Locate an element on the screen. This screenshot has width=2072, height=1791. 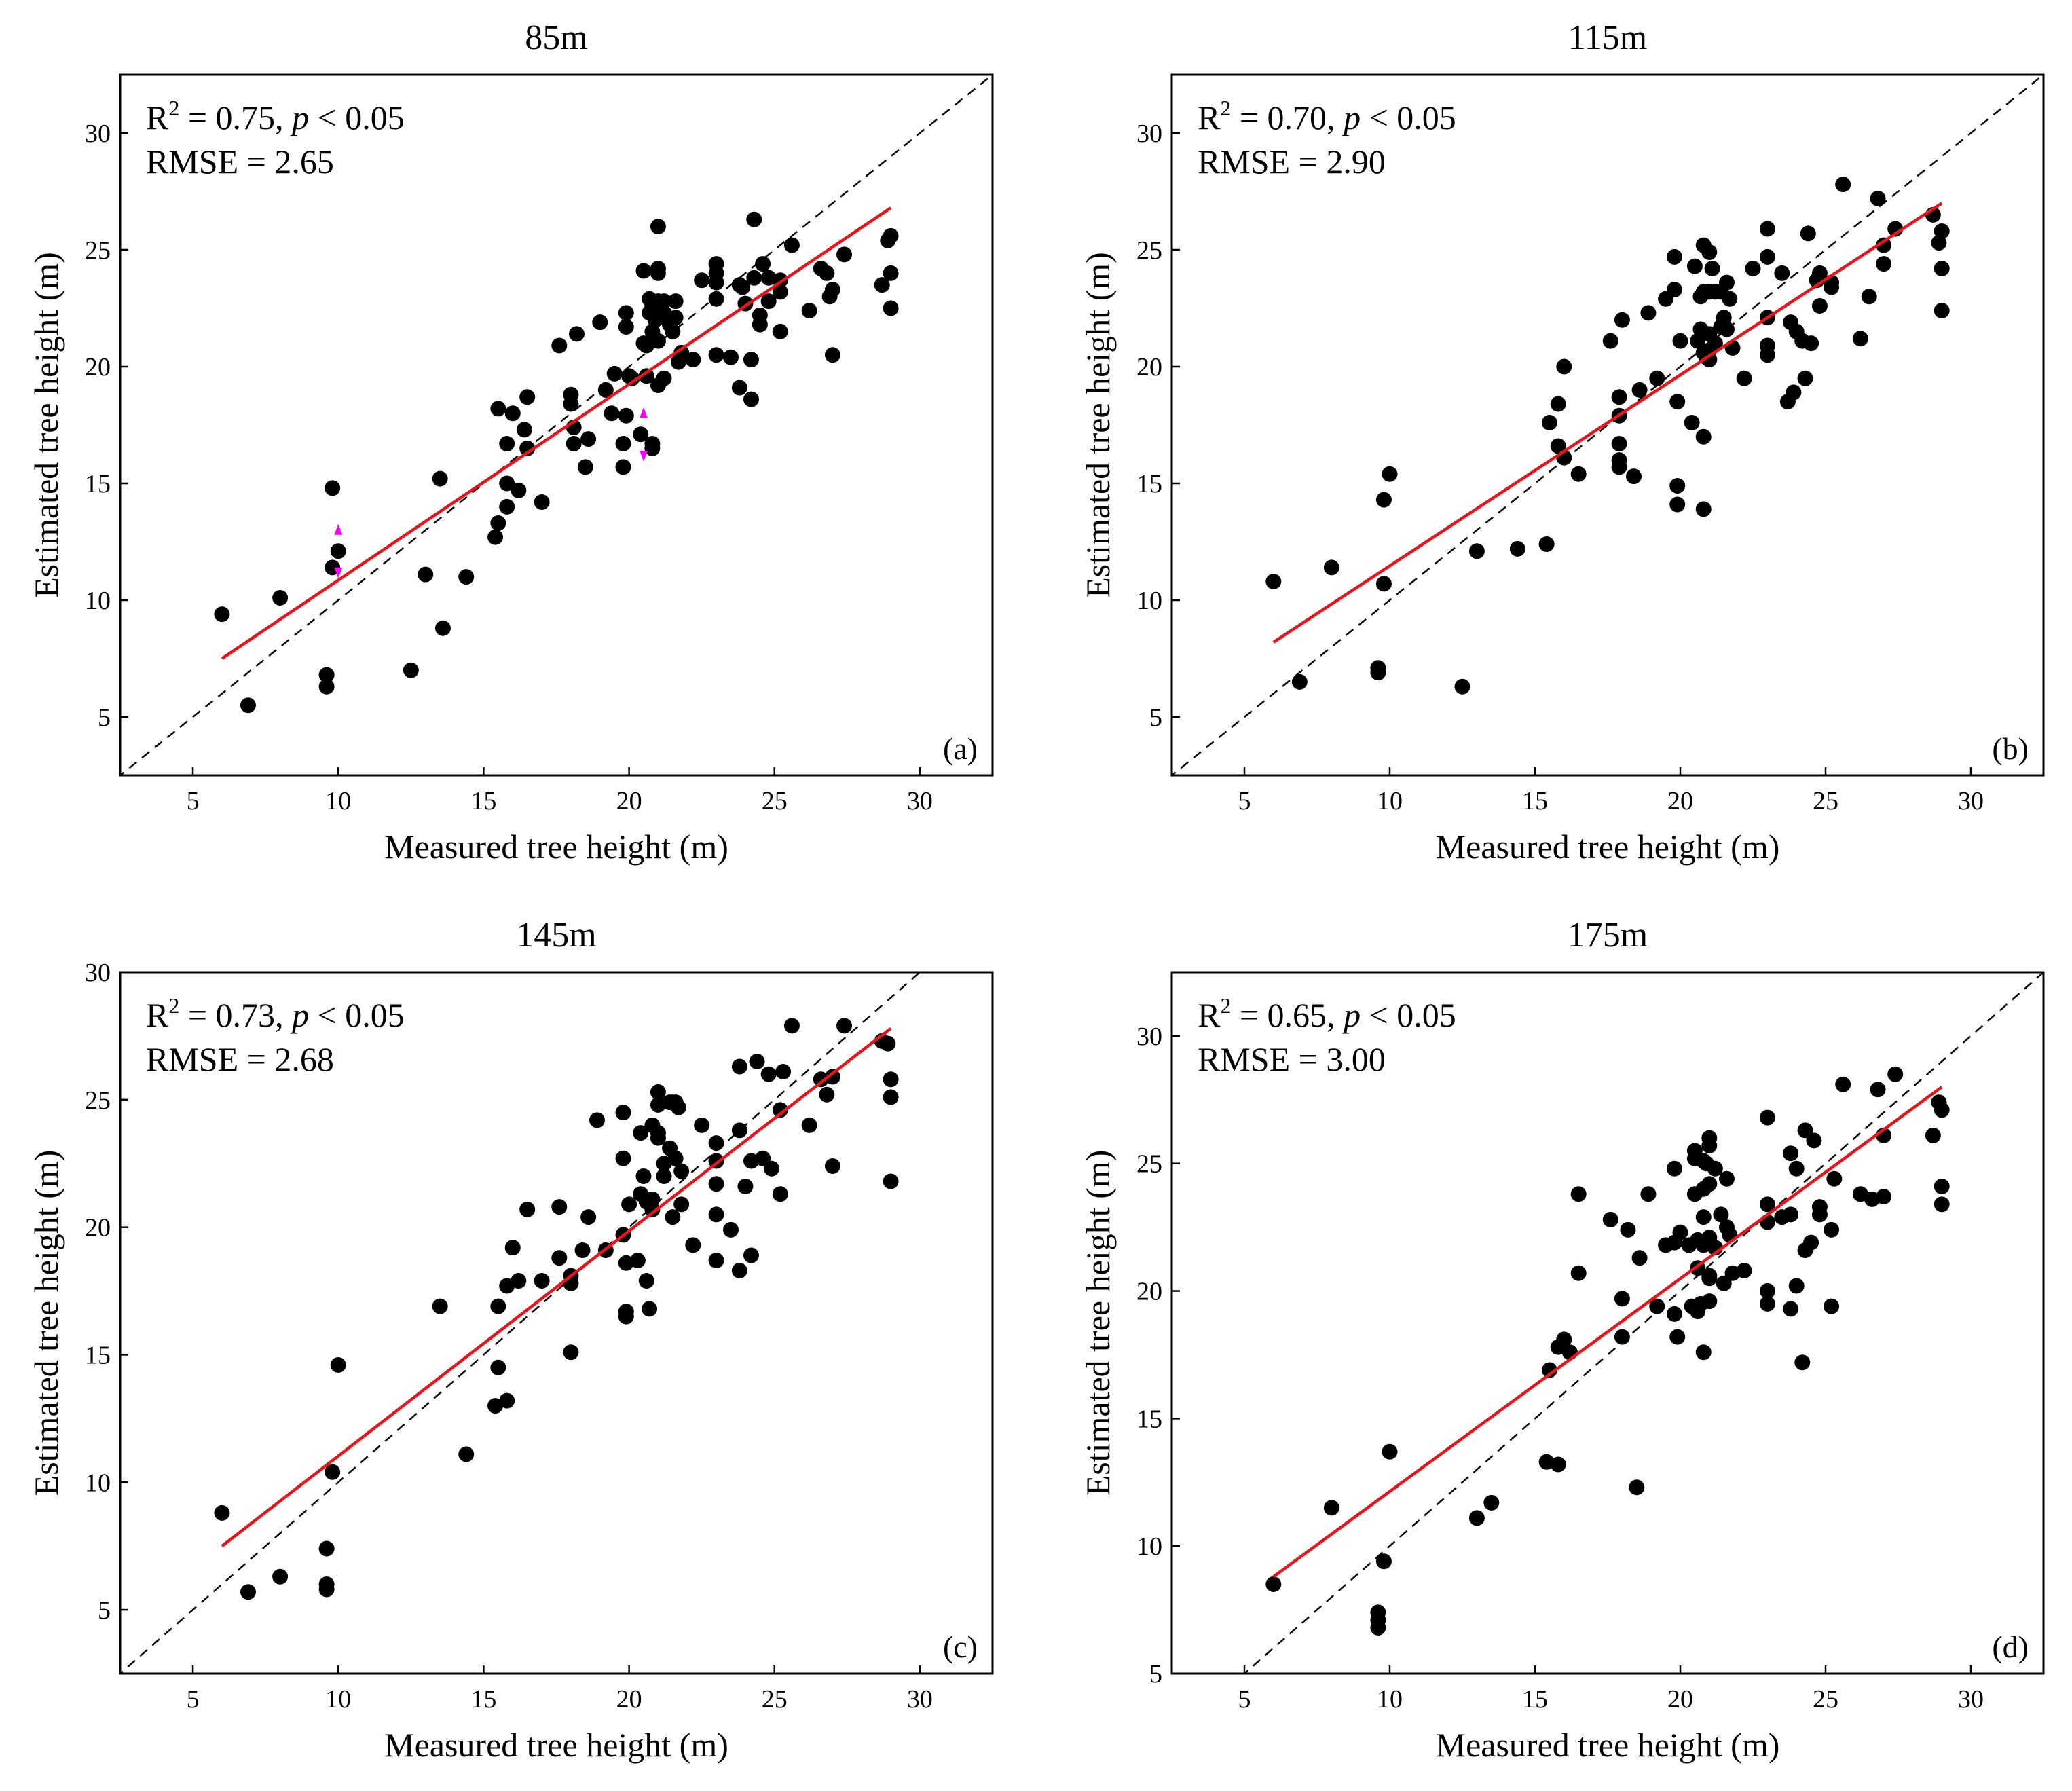
panel-label: (d) is located at coordinates (2010, 1647).